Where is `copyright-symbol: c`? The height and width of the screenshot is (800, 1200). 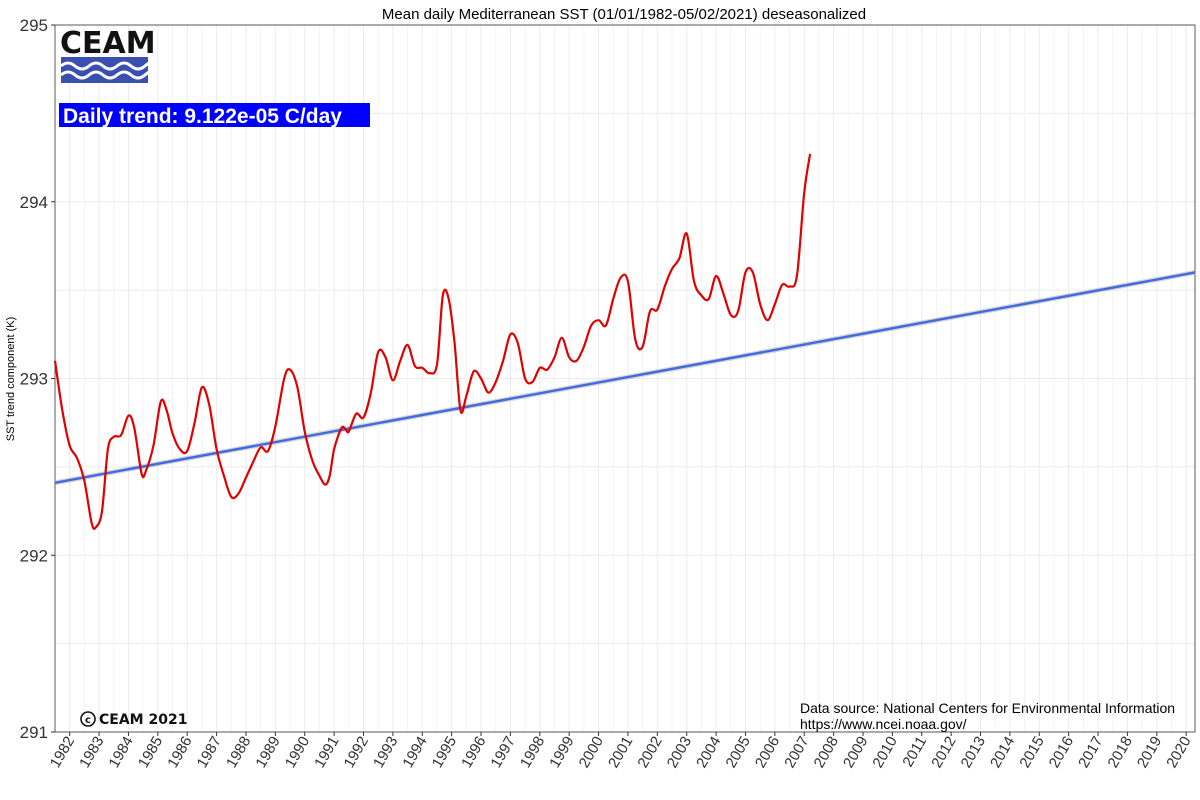
copyright-symbol: c is located at coordinates (88, 720).